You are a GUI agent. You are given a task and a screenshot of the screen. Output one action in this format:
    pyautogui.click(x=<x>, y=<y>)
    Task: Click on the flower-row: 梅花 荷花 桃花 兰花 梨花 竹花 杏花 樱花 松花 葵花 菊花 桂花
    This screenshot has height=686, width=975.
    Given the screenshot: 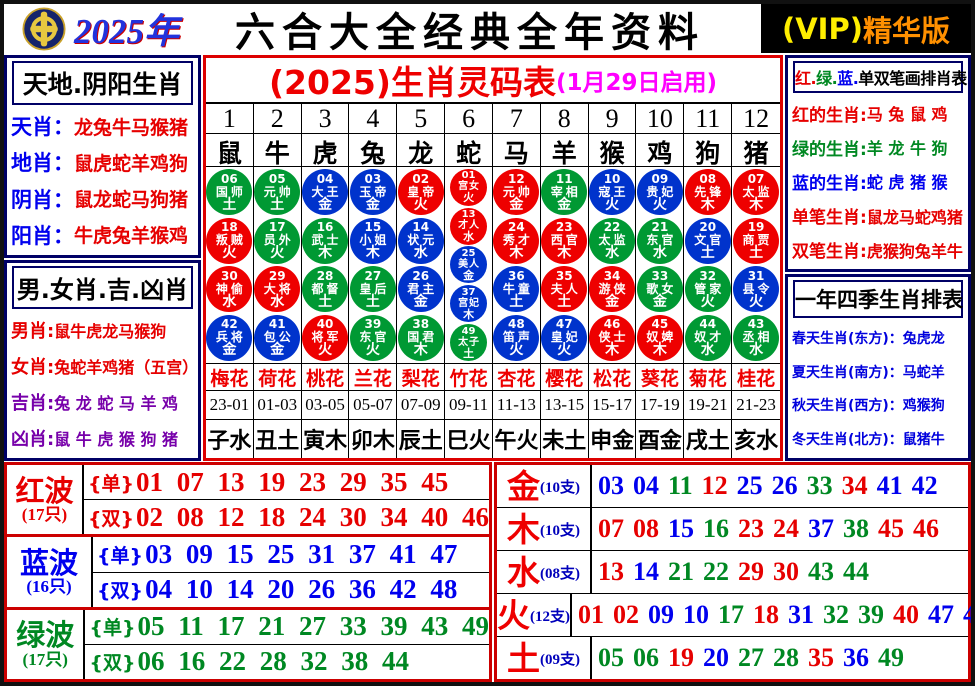 What is the action you would take?
    pyautogui.click(x=493, y=377)
    